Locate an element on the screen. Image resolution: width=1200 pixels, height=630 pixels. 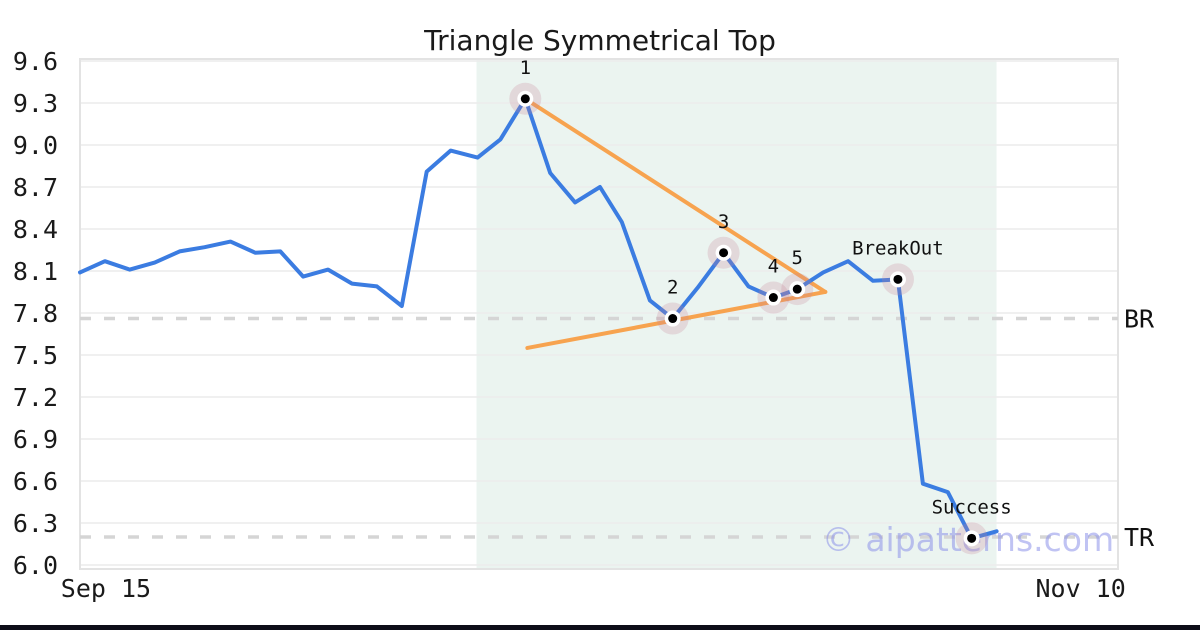
annotation-label-5: 5 is located at coordinates (797, 258).